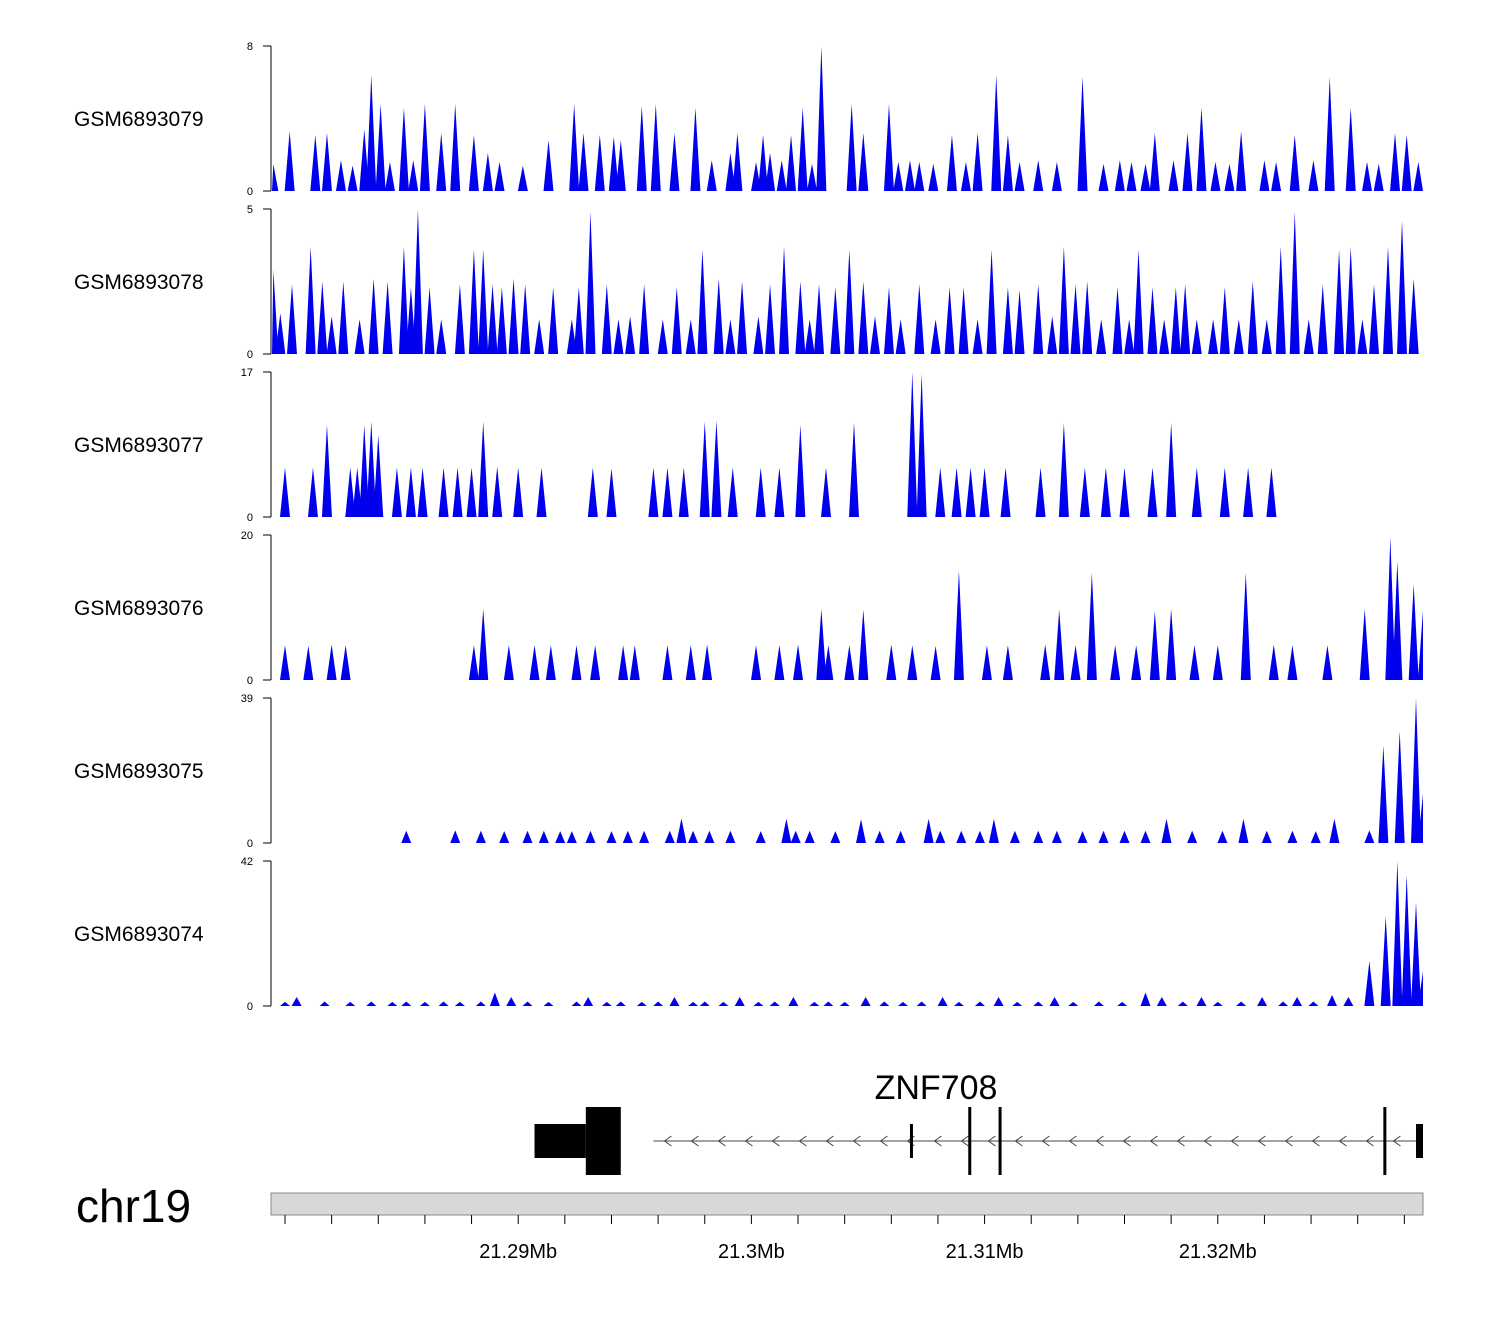 The height and width of the screenshot is (1320, 1500). What do you see at coordinates (748, 608) in the screenshot?
I see `track: GSM6893076 20 0` at bounding box center [748, 608].